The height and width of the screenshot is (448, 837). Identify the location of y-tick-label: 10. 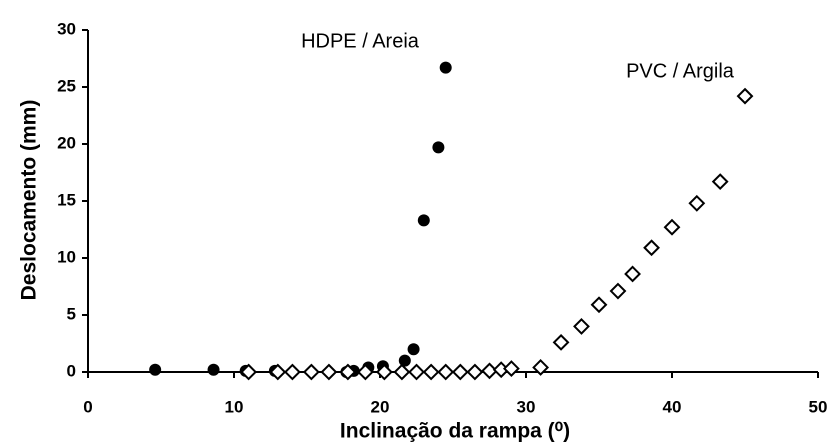
(66, 256).